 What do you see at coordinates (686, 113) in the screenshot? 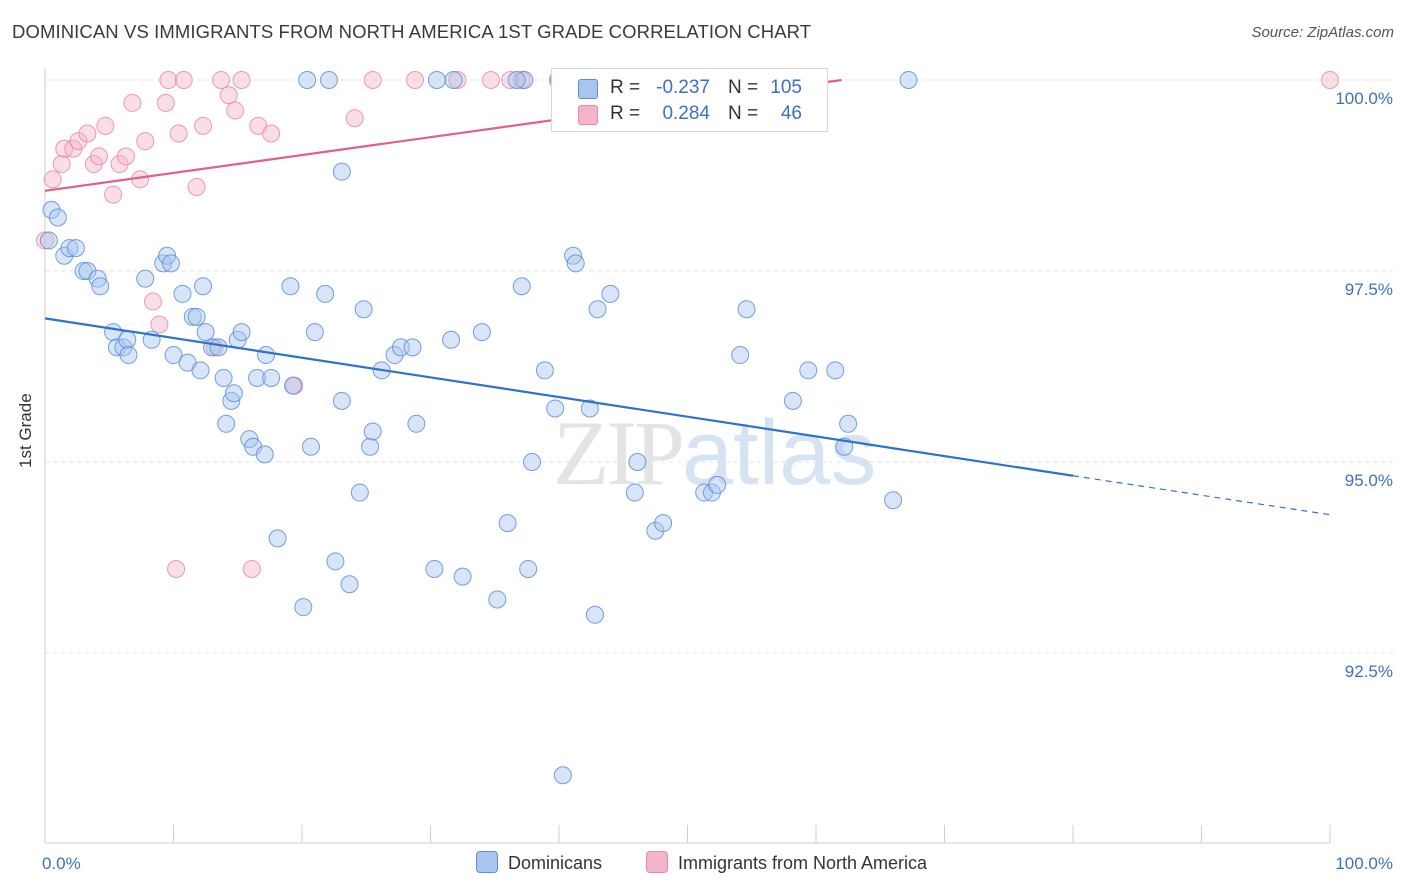
I see `r-value: 0.284` at bounding box center [686, 113].